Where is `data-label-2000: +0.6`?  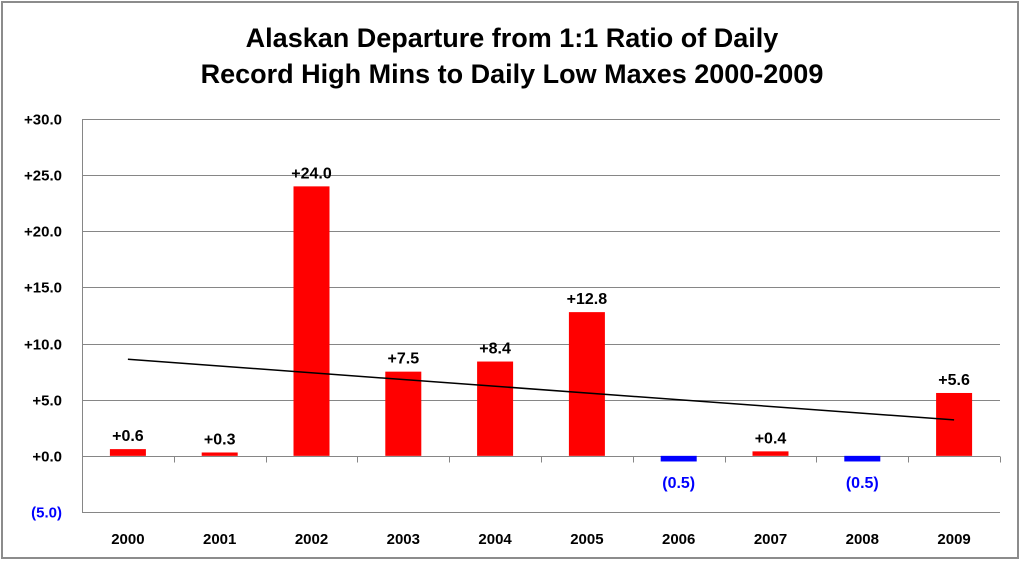
data-label-2000: +0.6 is located at coordinates (128, 436).